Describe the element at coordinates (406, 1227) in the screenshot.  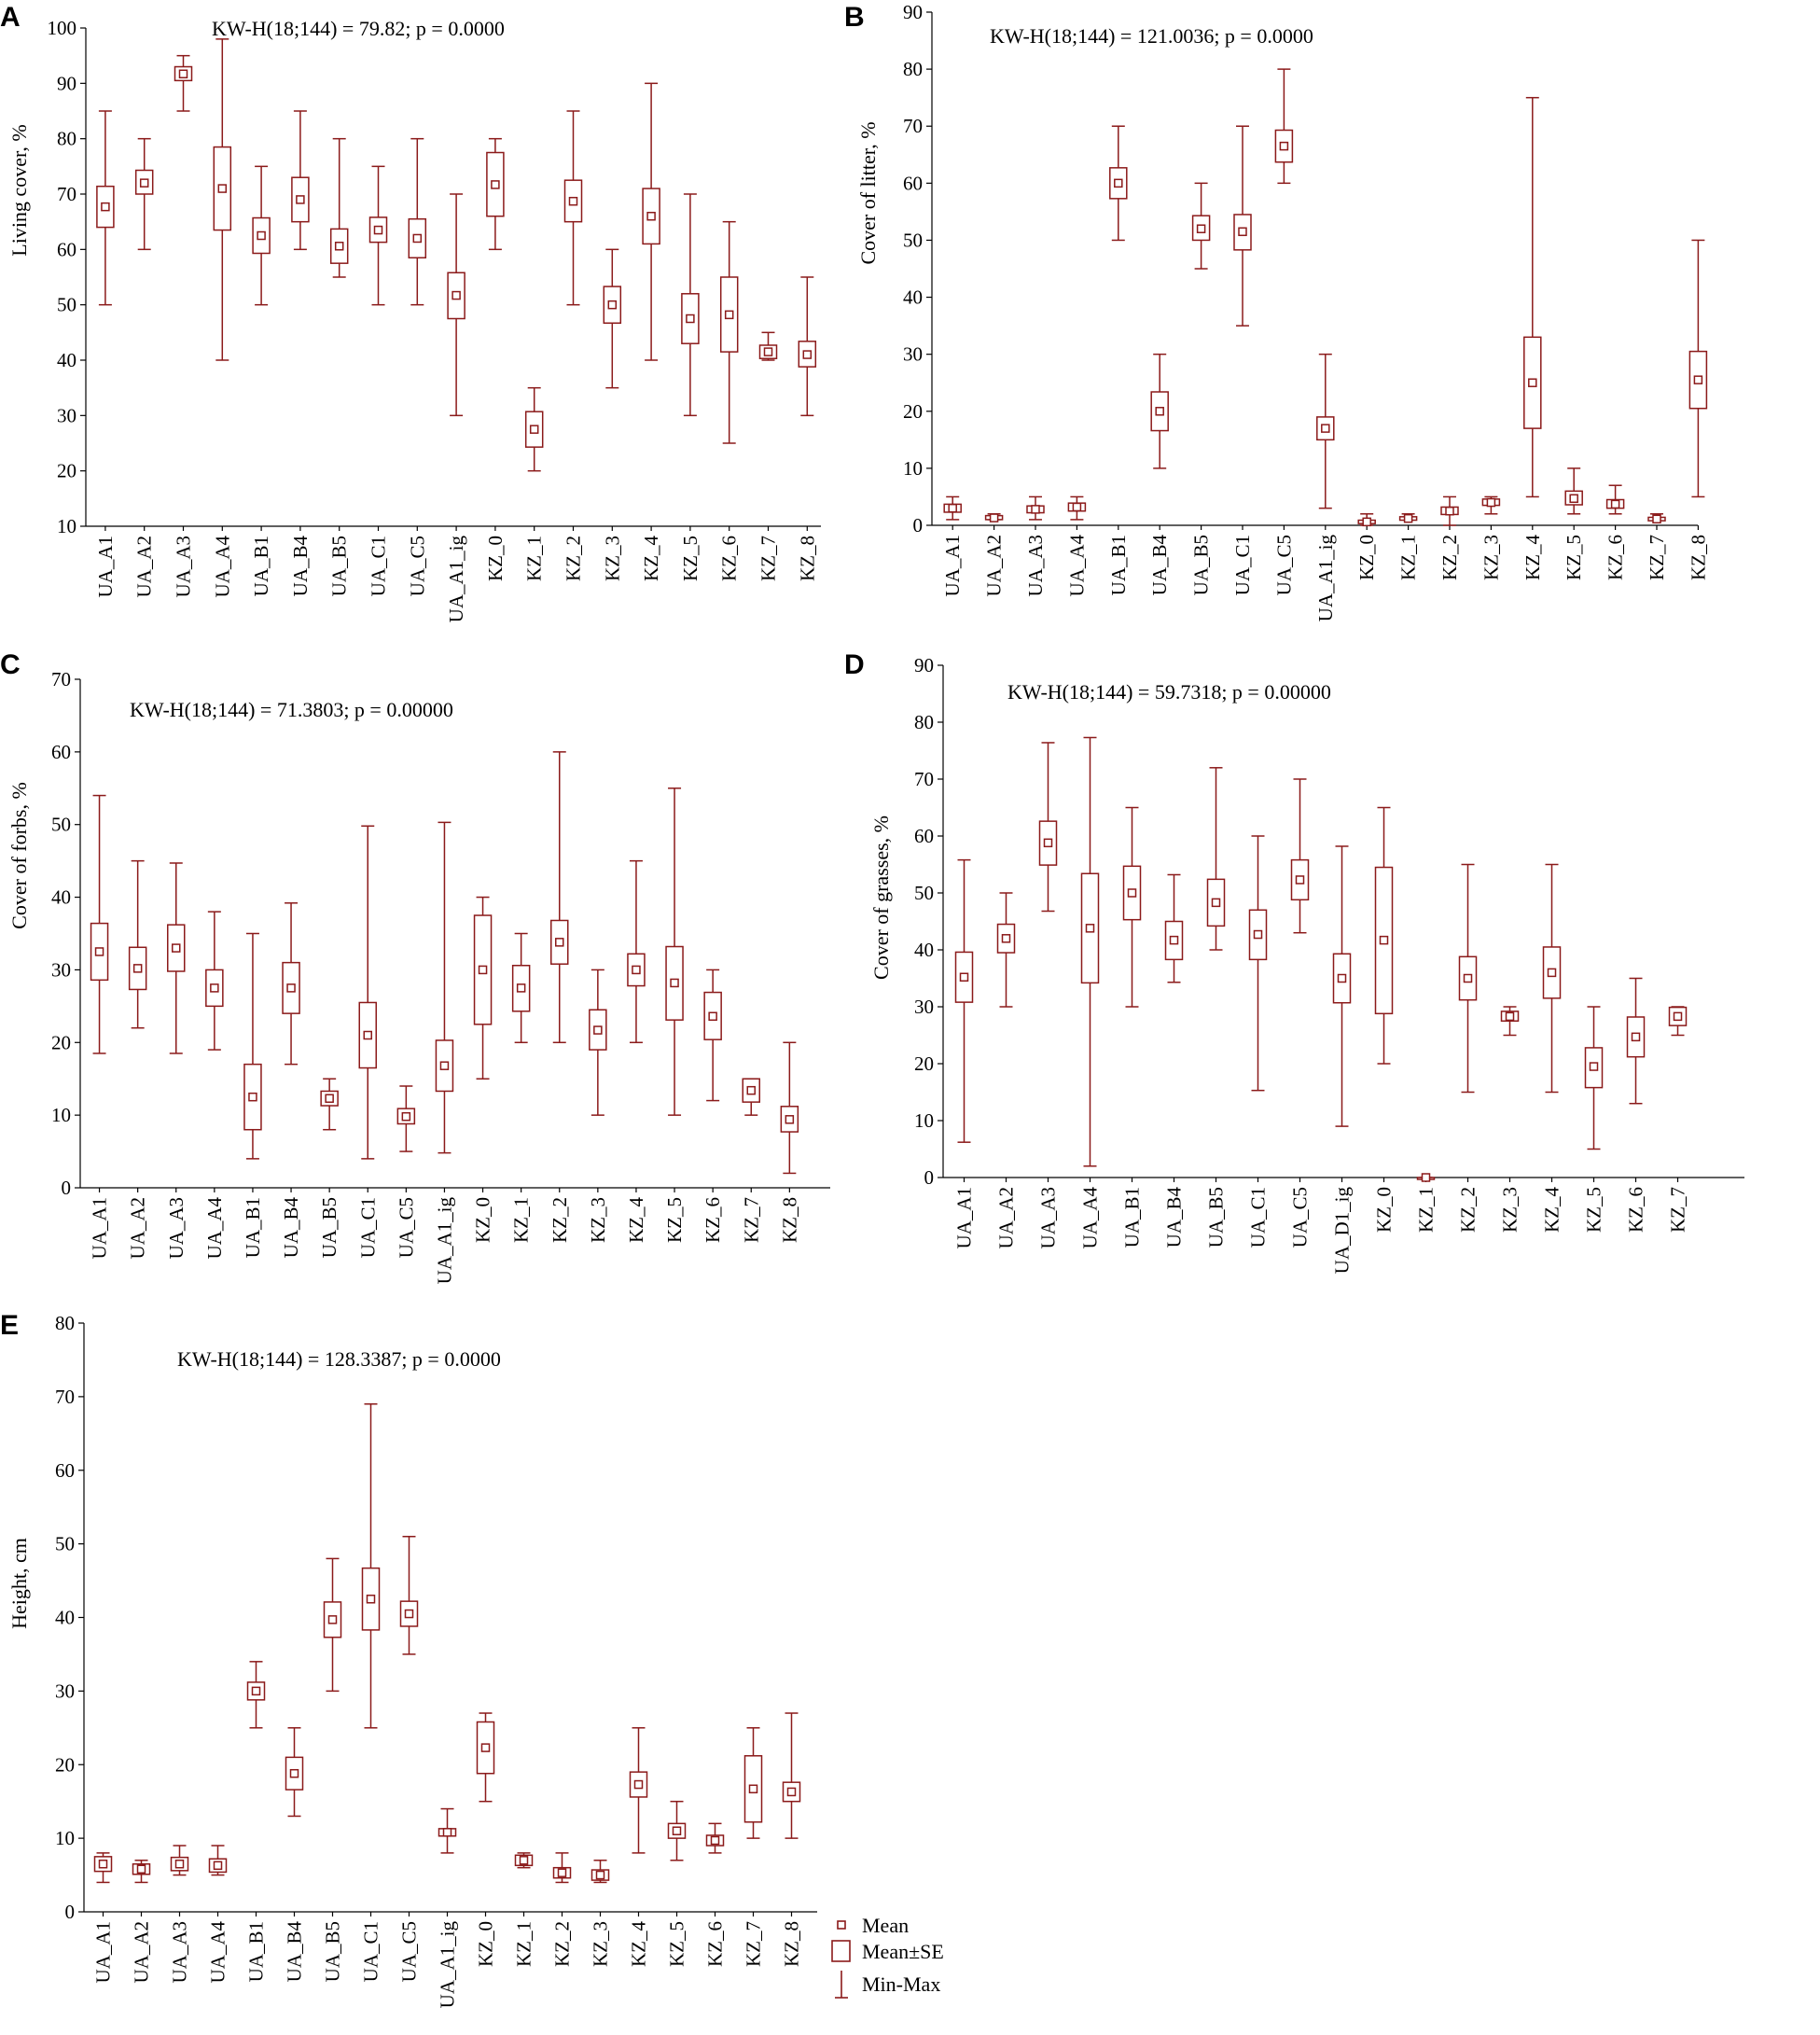
I see `x-tick-label: UA_C5` at that location.